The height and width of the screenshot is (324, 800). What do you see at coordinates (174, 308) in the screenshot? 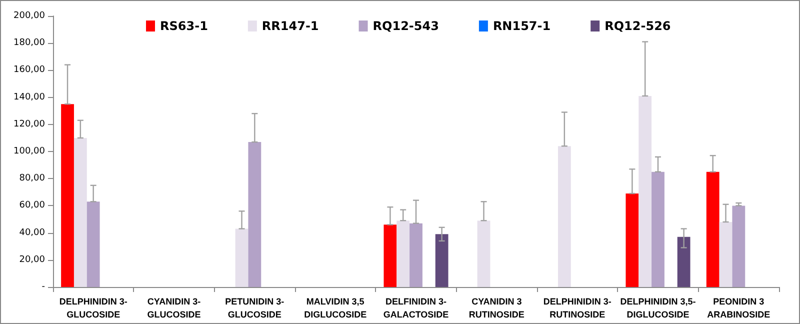
I see `x-tick-label: CYANIDIN 3- GLUCOSIDE` at bounding box center [174, 308].